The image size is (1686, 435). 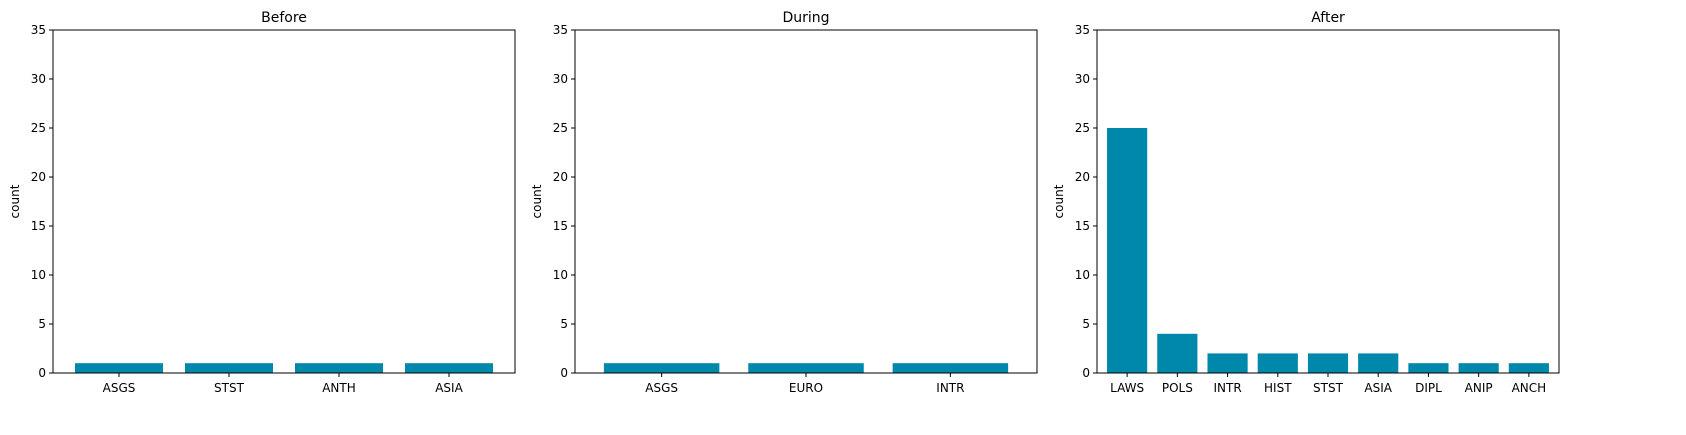 What do you see at coordinates (1177, 353) in the screenshot?
I see `bar-pols` at bounding box center [1177, 353].